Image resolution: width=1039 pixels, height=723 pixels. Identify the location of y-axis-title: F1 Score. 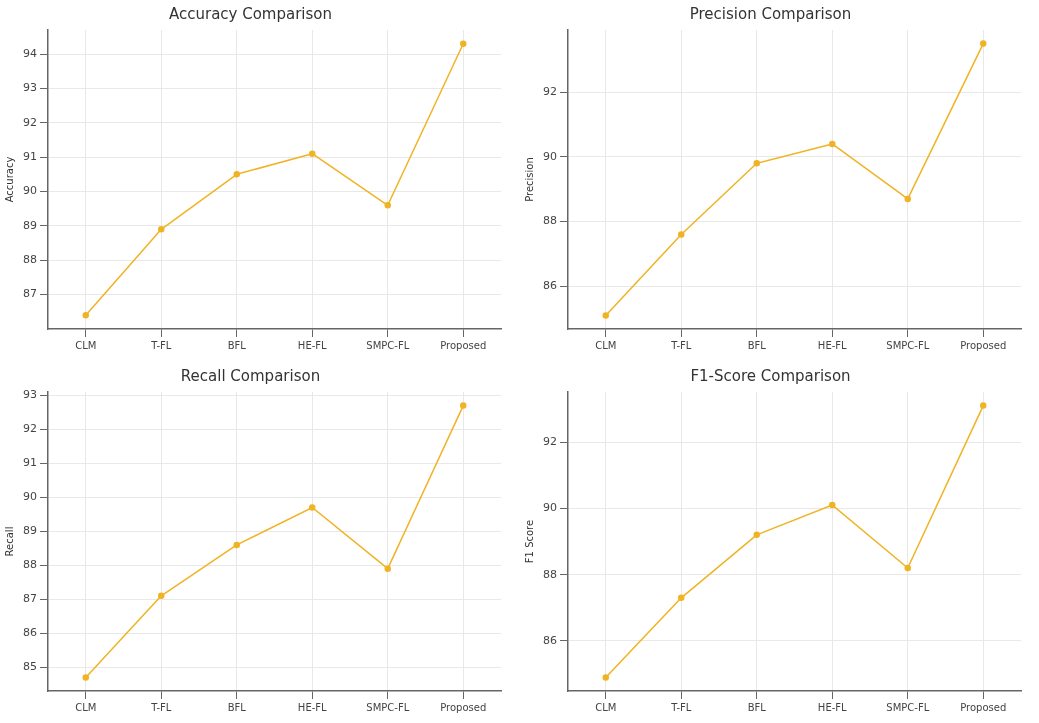
(529, 541).